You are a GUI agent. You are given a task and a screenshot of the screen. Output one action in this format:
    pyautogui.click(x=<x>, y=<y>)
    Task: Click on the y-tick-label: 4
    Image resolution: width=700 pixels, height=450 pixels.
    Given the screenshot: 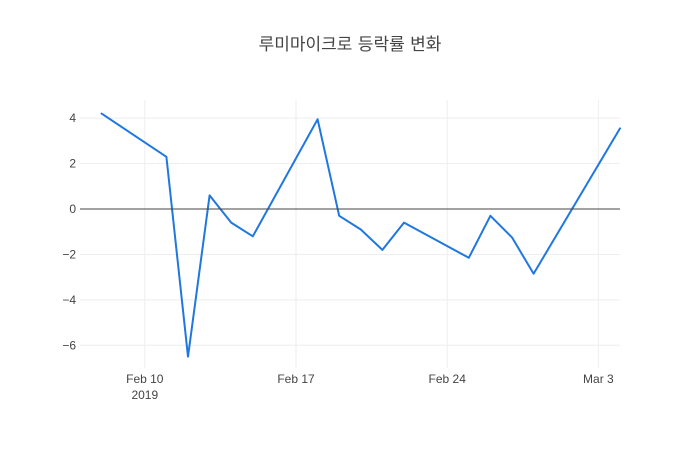 What is the action you would take?
    pyautogui.click(x=72, y=118)
    